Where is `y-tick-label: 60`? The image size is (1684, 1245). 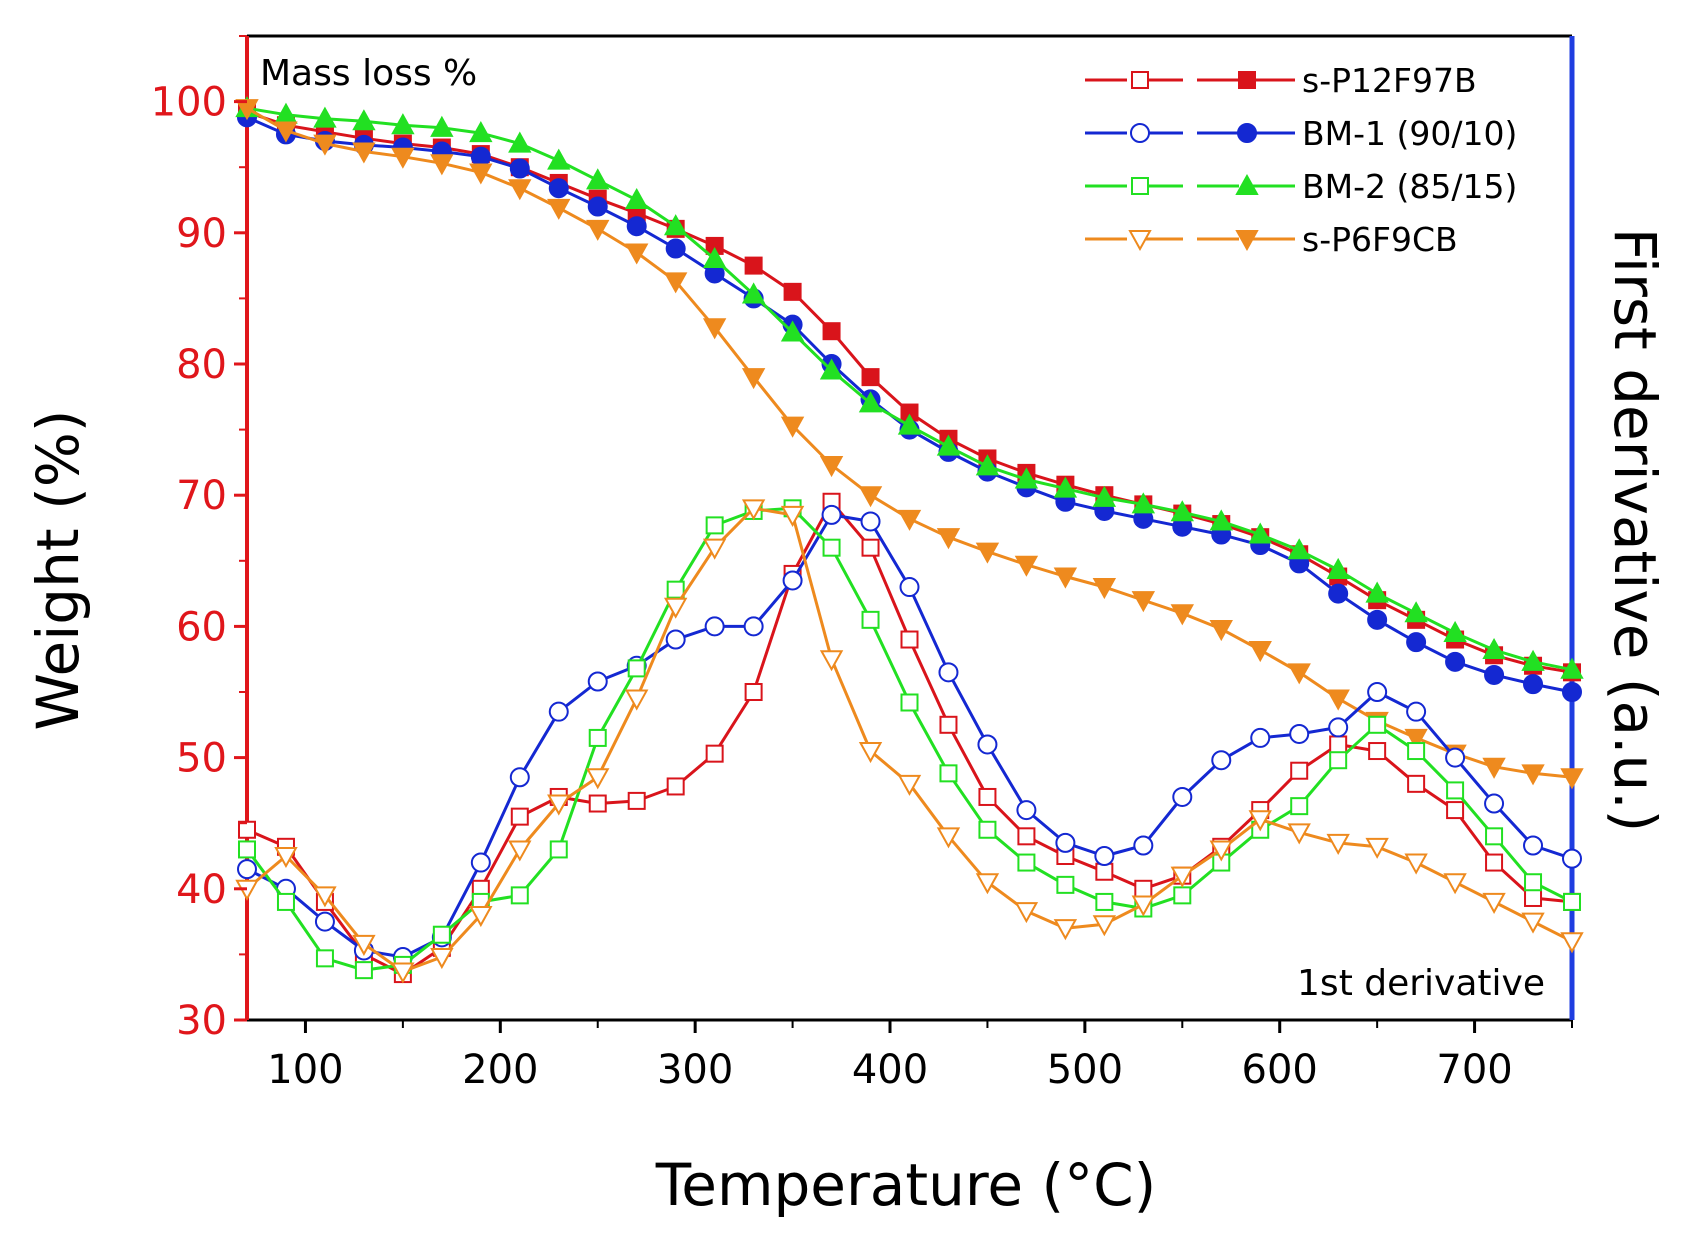
y-tick-label: 60 is located at coordinates (201, 627).